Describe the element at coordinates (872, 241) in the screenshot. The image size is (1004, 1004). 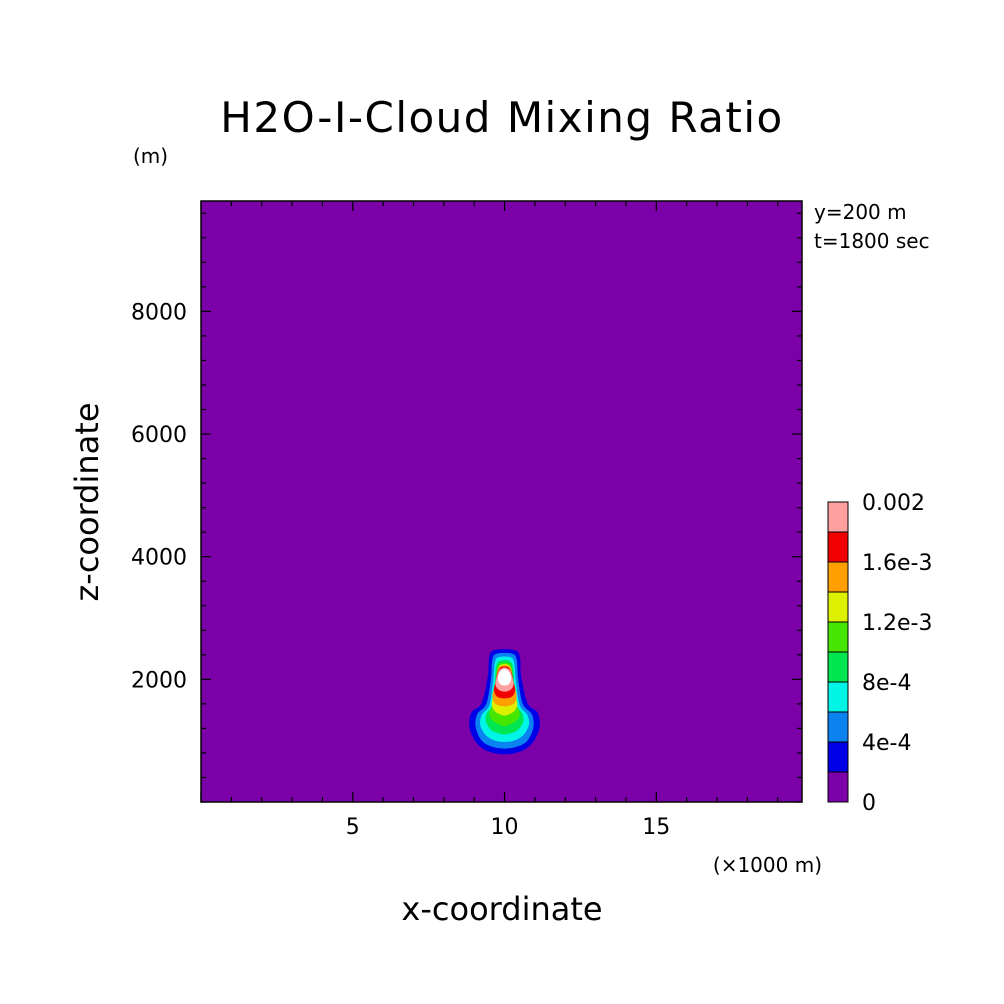
I see `annotation-t: t=1800 sec` at that location.